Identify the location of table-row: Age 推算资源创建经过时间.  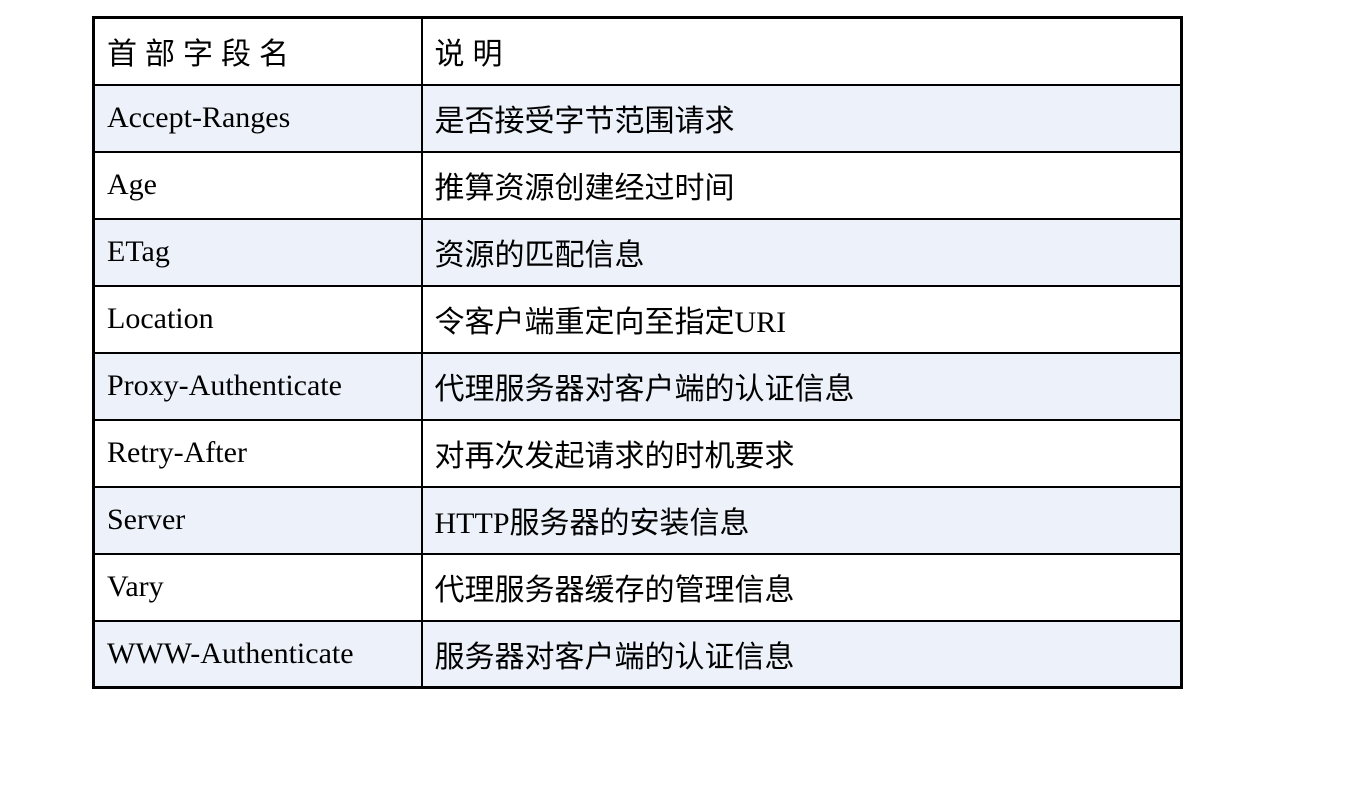
(637, 185).